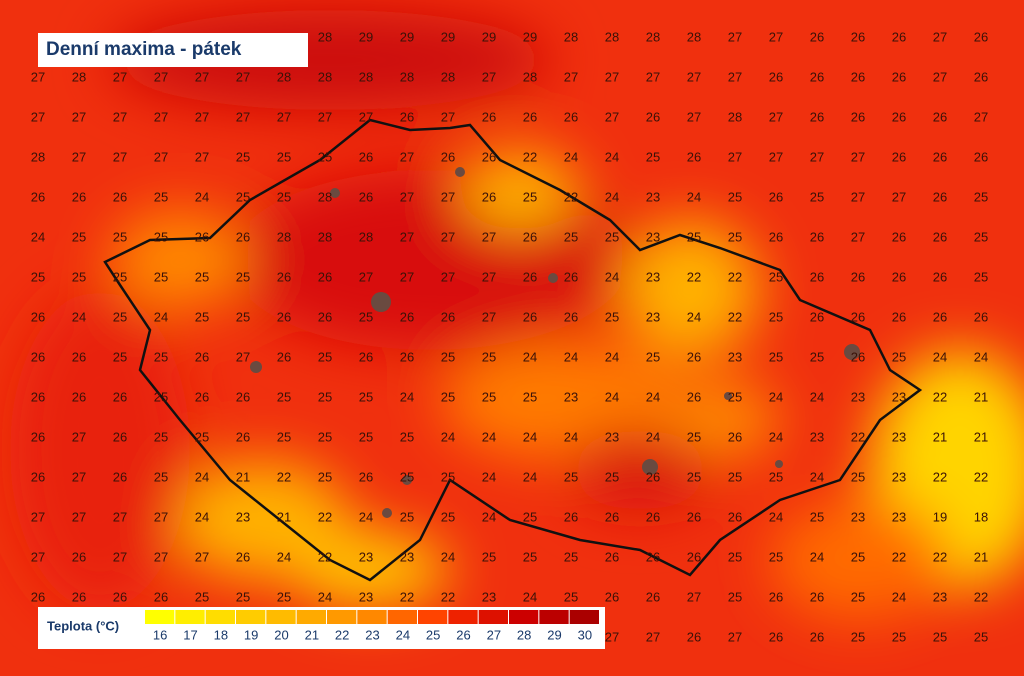 This screenshot has height=676, width=1024. Describe the element at coordinates (284, 516) in the screenshot. I see `temperature-value: 21` at that location.